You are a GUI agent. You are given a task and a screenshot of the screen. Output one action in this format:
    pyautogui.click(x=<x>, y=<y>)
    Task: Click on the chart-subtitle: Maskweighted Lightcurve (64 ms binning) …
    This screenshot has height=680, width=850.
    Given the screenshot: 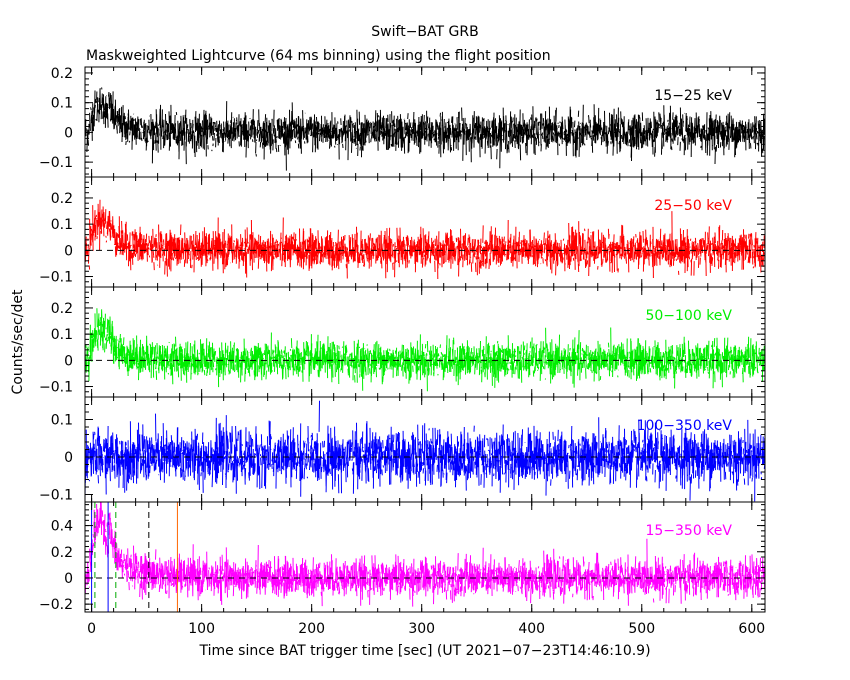 What is the action you would take?
    pyautogui.click(x=318, y=56)
    